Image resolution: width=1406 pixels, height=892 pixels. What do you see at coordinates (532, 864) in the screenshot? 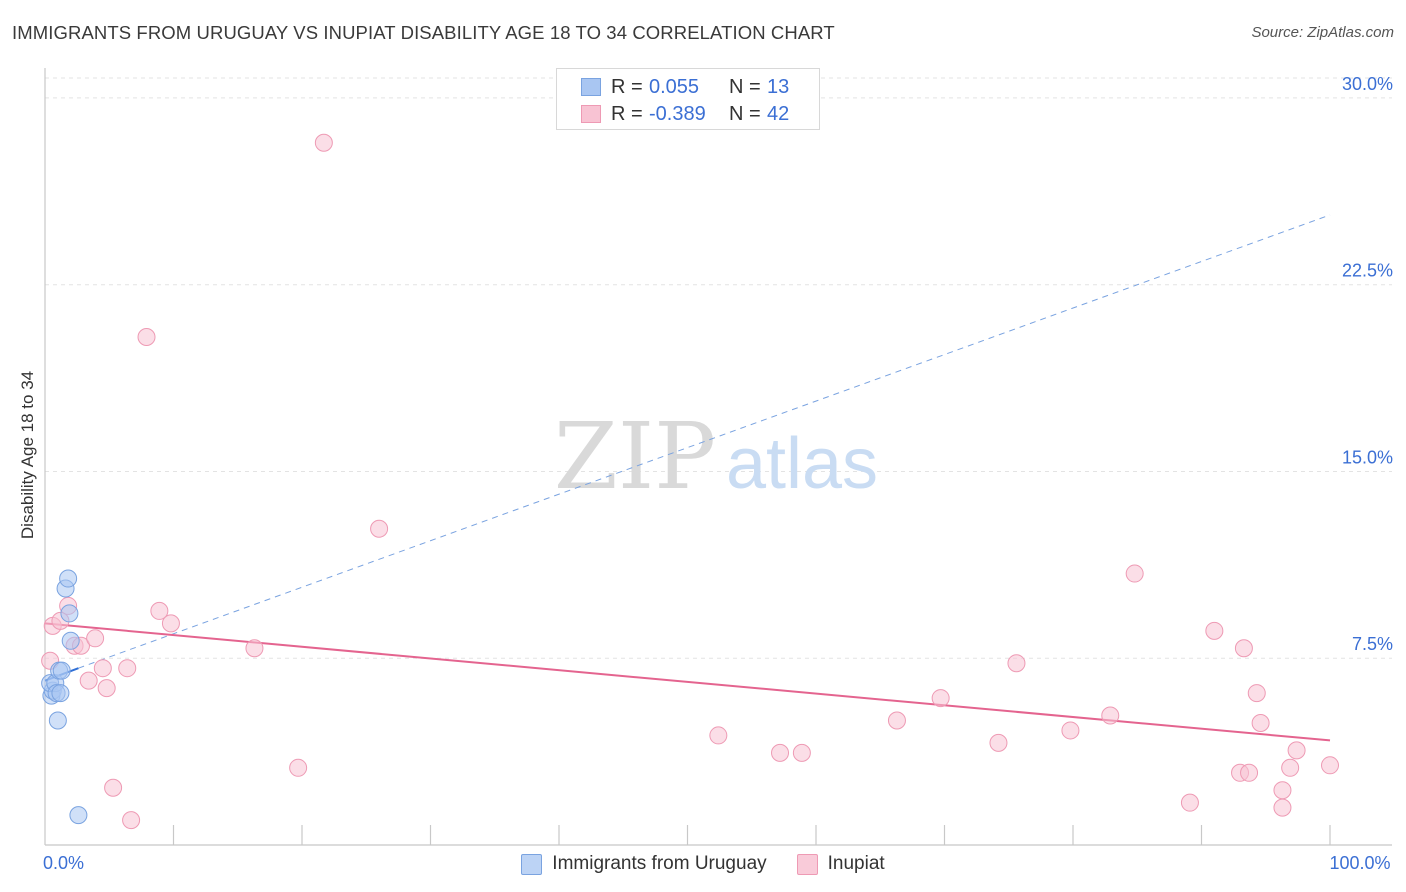
I see `series-swatch-uruguay` at bounding box center [532, 864].